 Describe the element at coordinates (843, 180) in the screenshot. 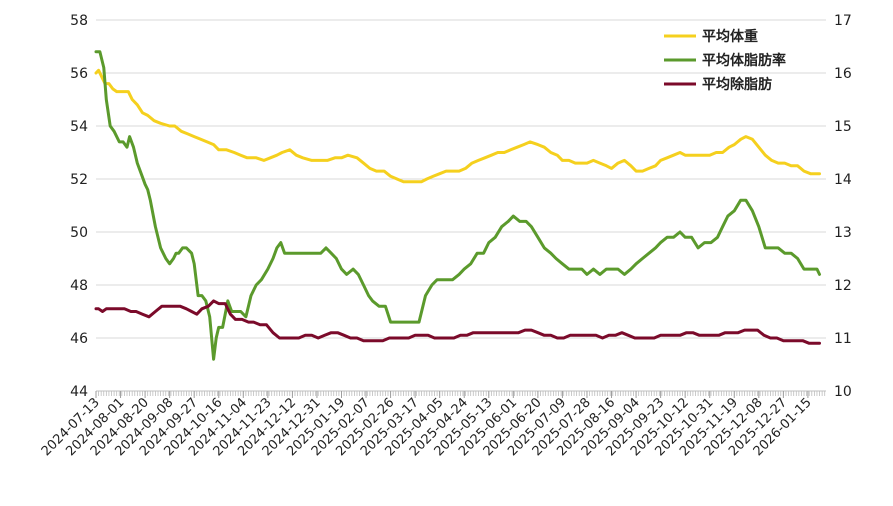

I see `y-right-tick-label: 14` at that location.